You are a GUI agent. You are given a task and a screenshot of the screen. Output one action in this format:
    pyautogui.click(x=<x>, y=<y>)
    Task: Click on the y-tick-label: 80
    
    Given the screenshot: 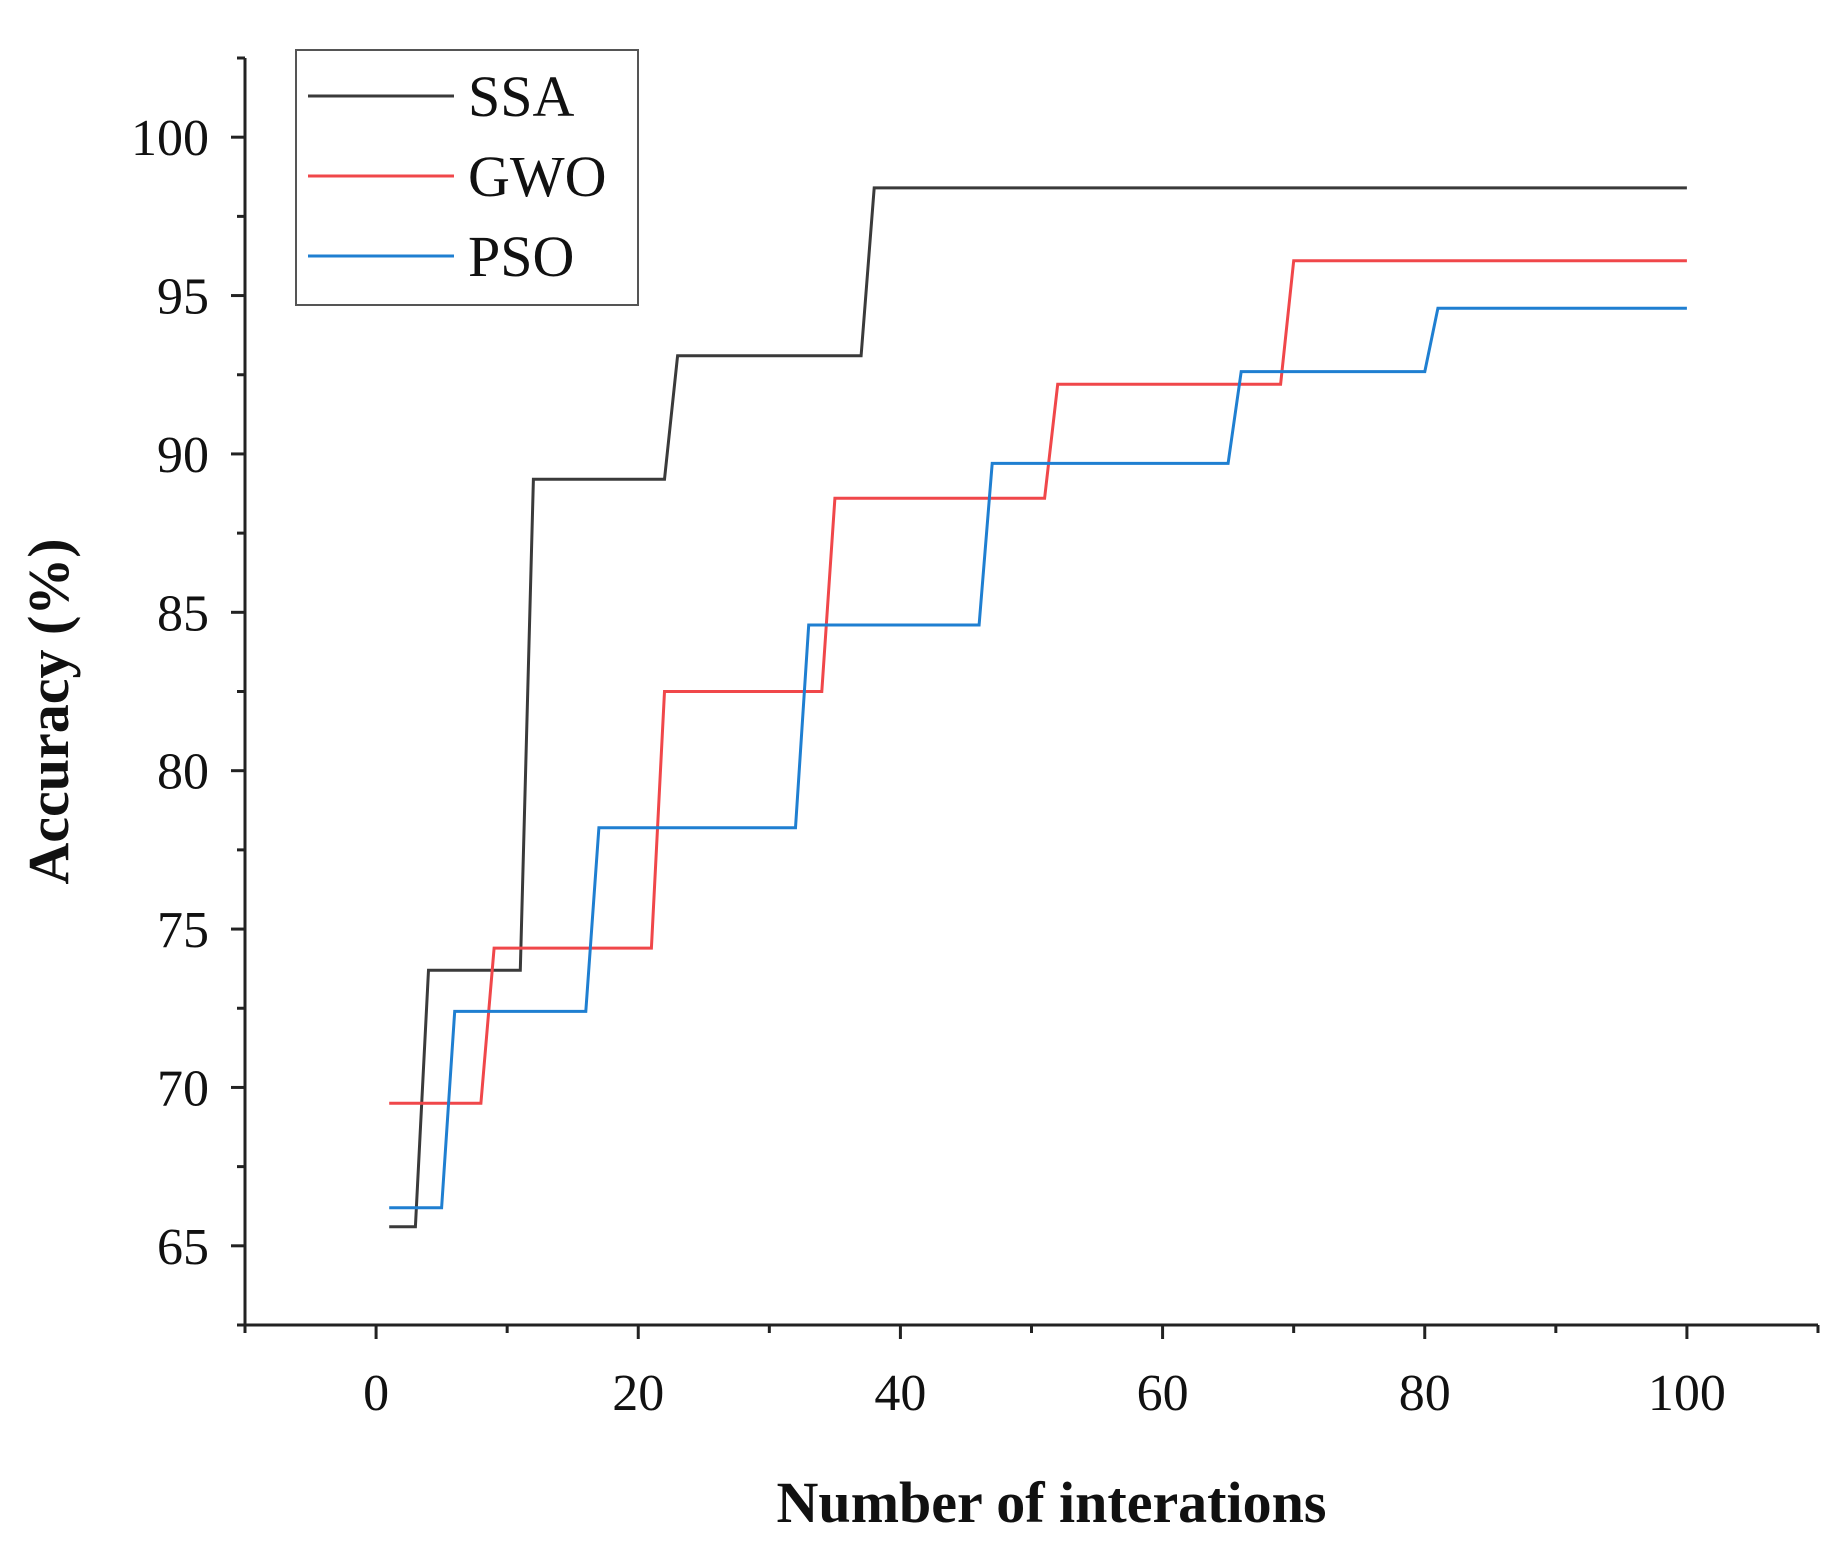 What is the action you would take?
    pyautogui.click(x=183, y=772)
    